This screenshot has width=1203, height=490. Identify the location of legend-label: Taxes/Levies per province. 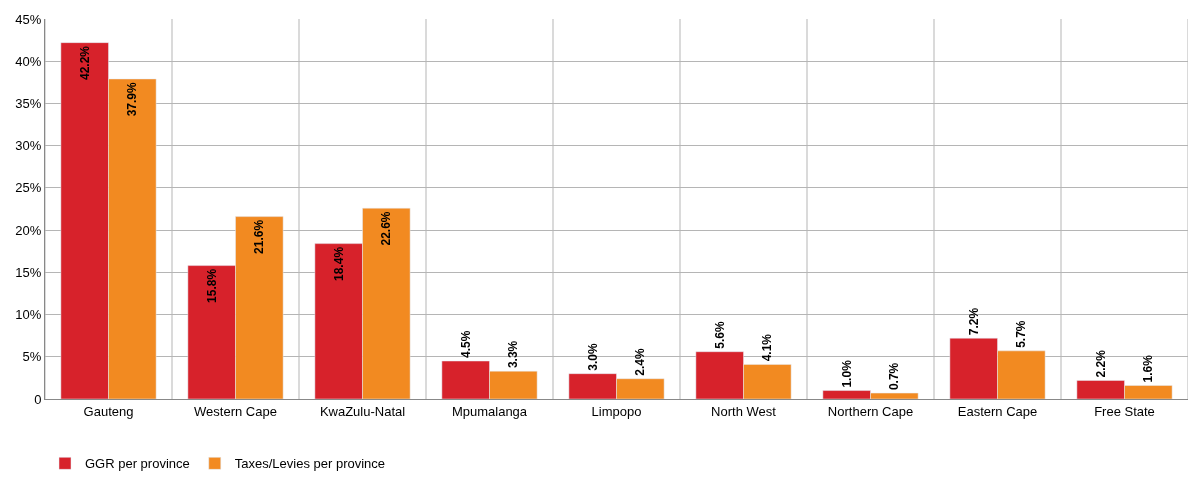
(310, 464).